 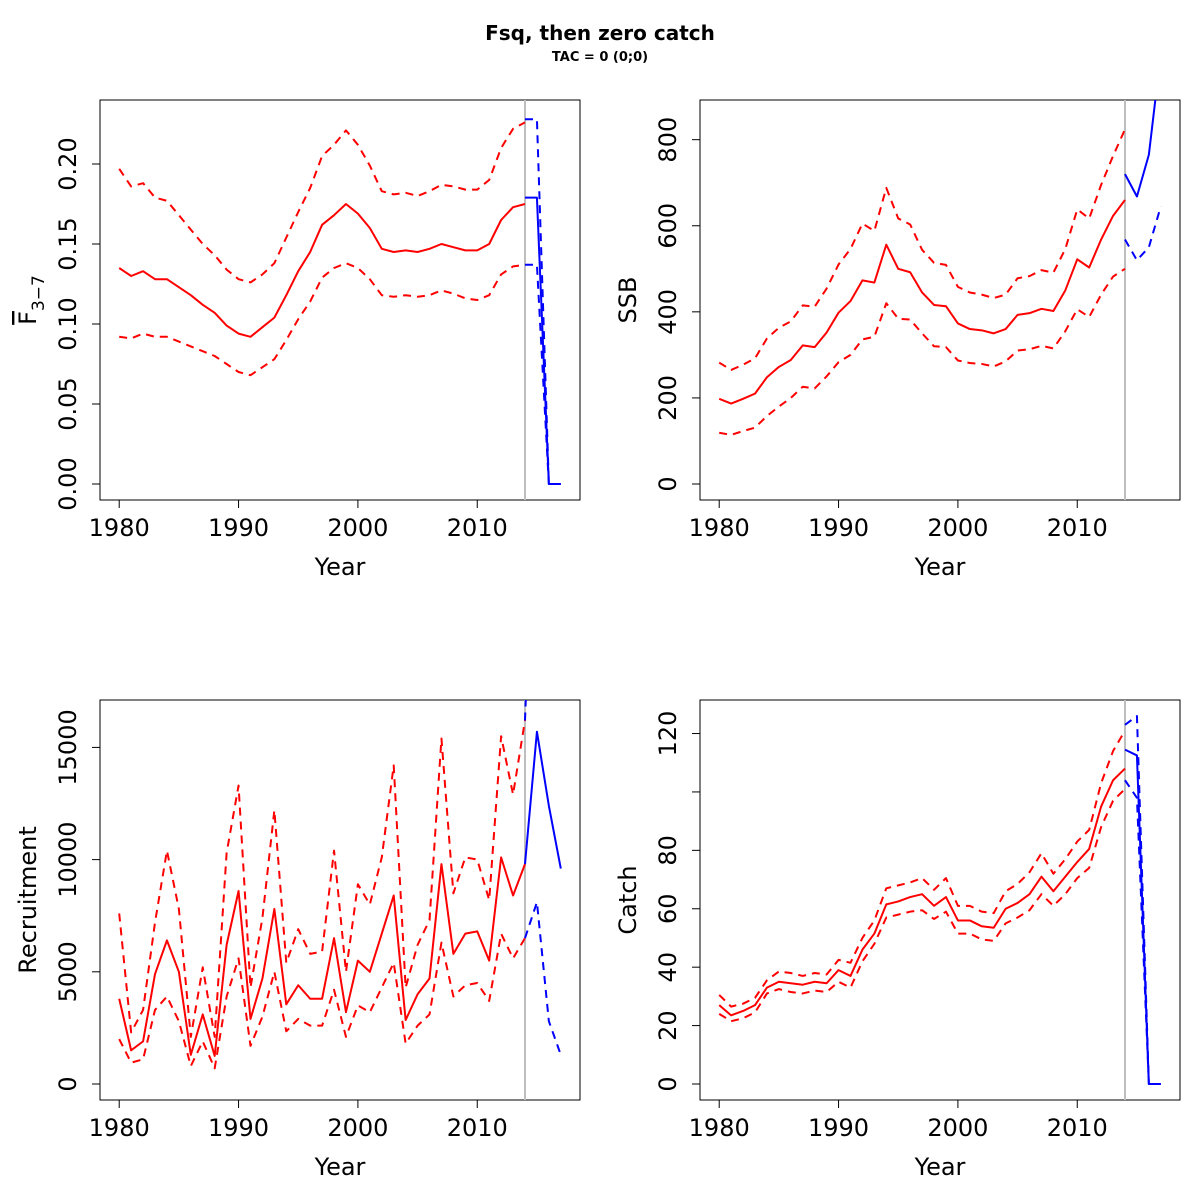 What do you see at coordinates (628, 899) in the screenshot?
I see `y-axis-title: Catch` at bounding box center [628, 899].